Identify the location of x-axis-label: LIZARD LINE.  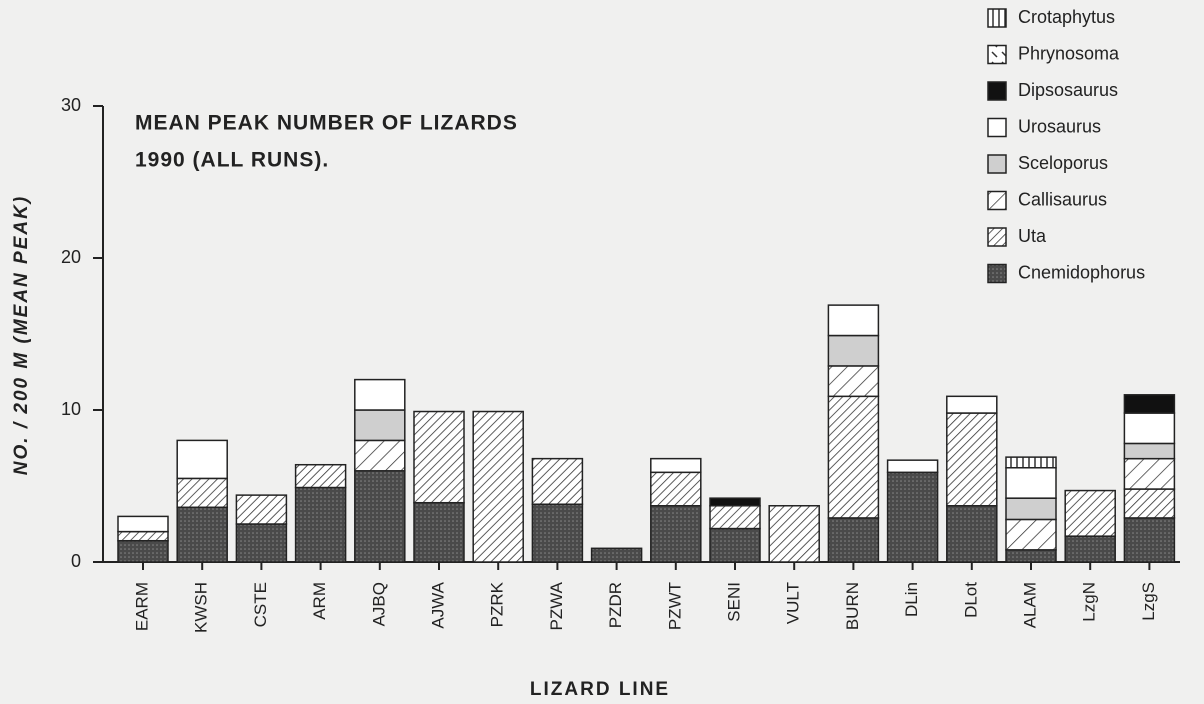
(600, 689).